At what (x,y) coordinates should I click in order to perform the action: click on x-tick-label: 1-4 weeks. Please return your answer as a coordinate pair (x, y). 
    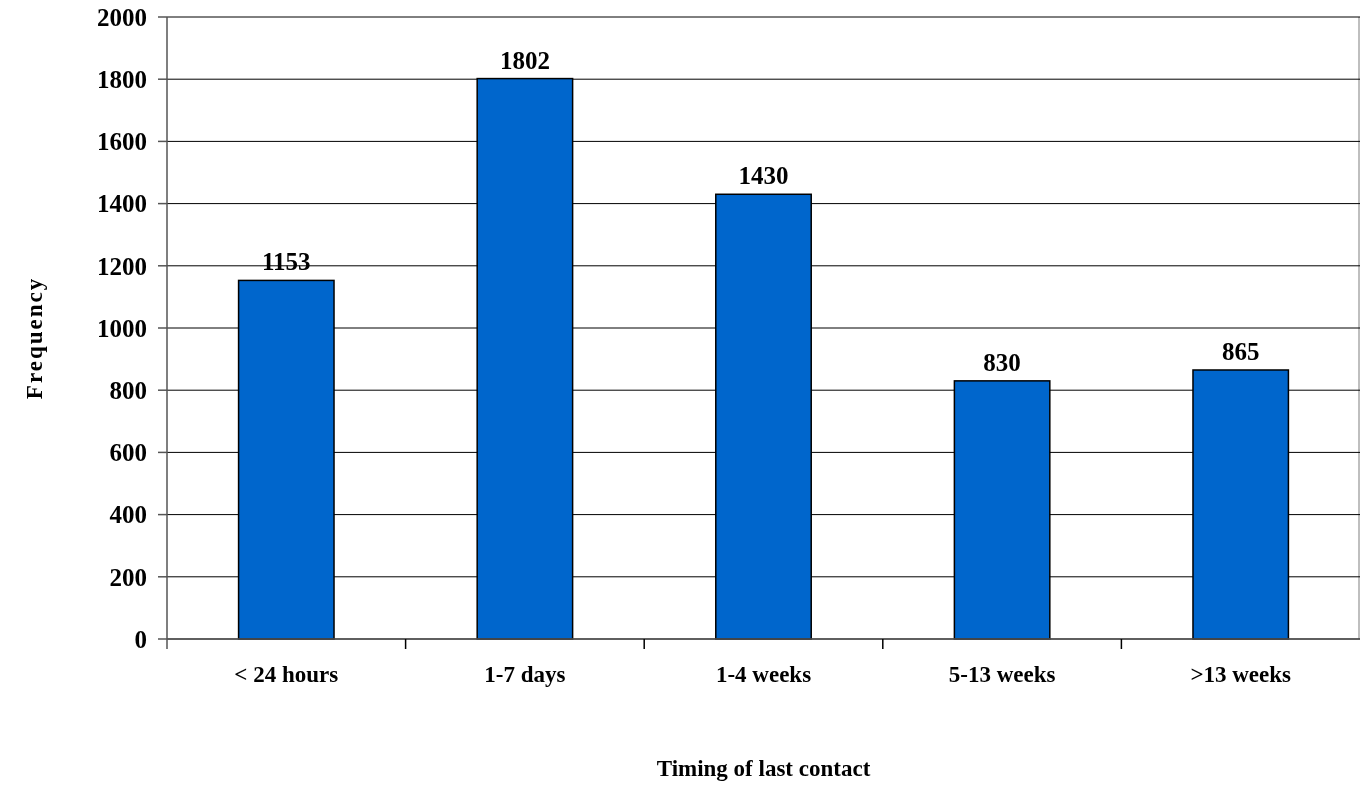
    Looking at the image, I should click on (763, 675).